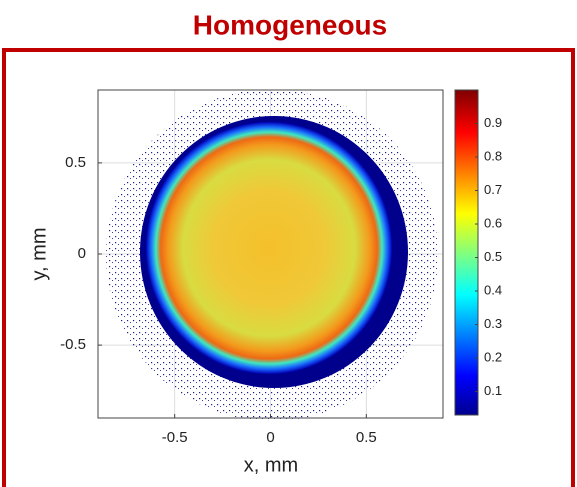 This screenshot has height=487, width=577. I want to click on colorbar-tick-label: 0.5, so click(493, 256).